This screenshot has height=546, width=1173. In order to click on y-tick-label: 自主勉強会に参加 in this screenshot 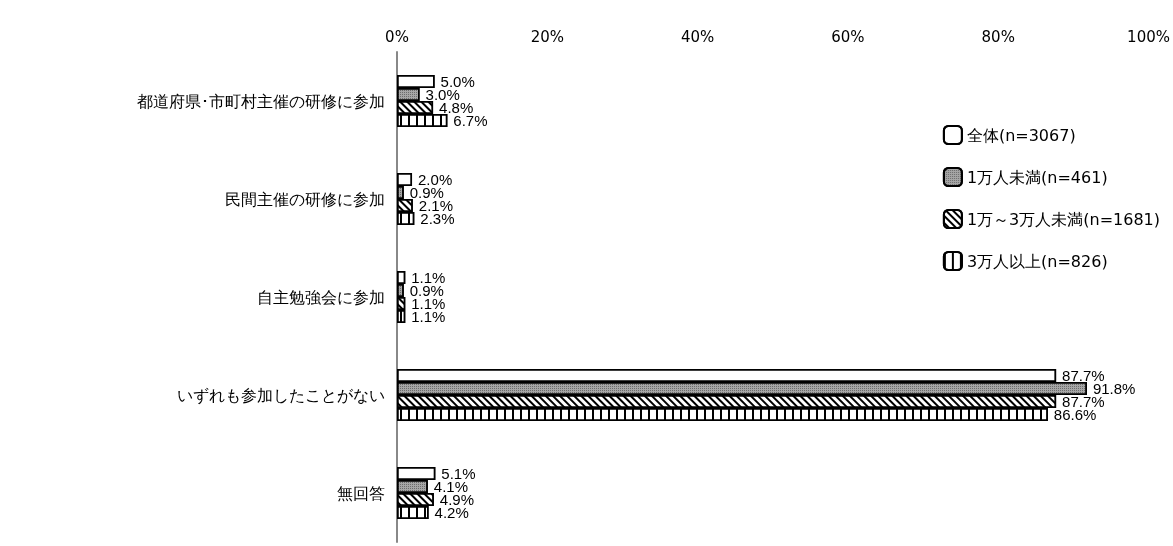, I will do `click(321, 297)`.